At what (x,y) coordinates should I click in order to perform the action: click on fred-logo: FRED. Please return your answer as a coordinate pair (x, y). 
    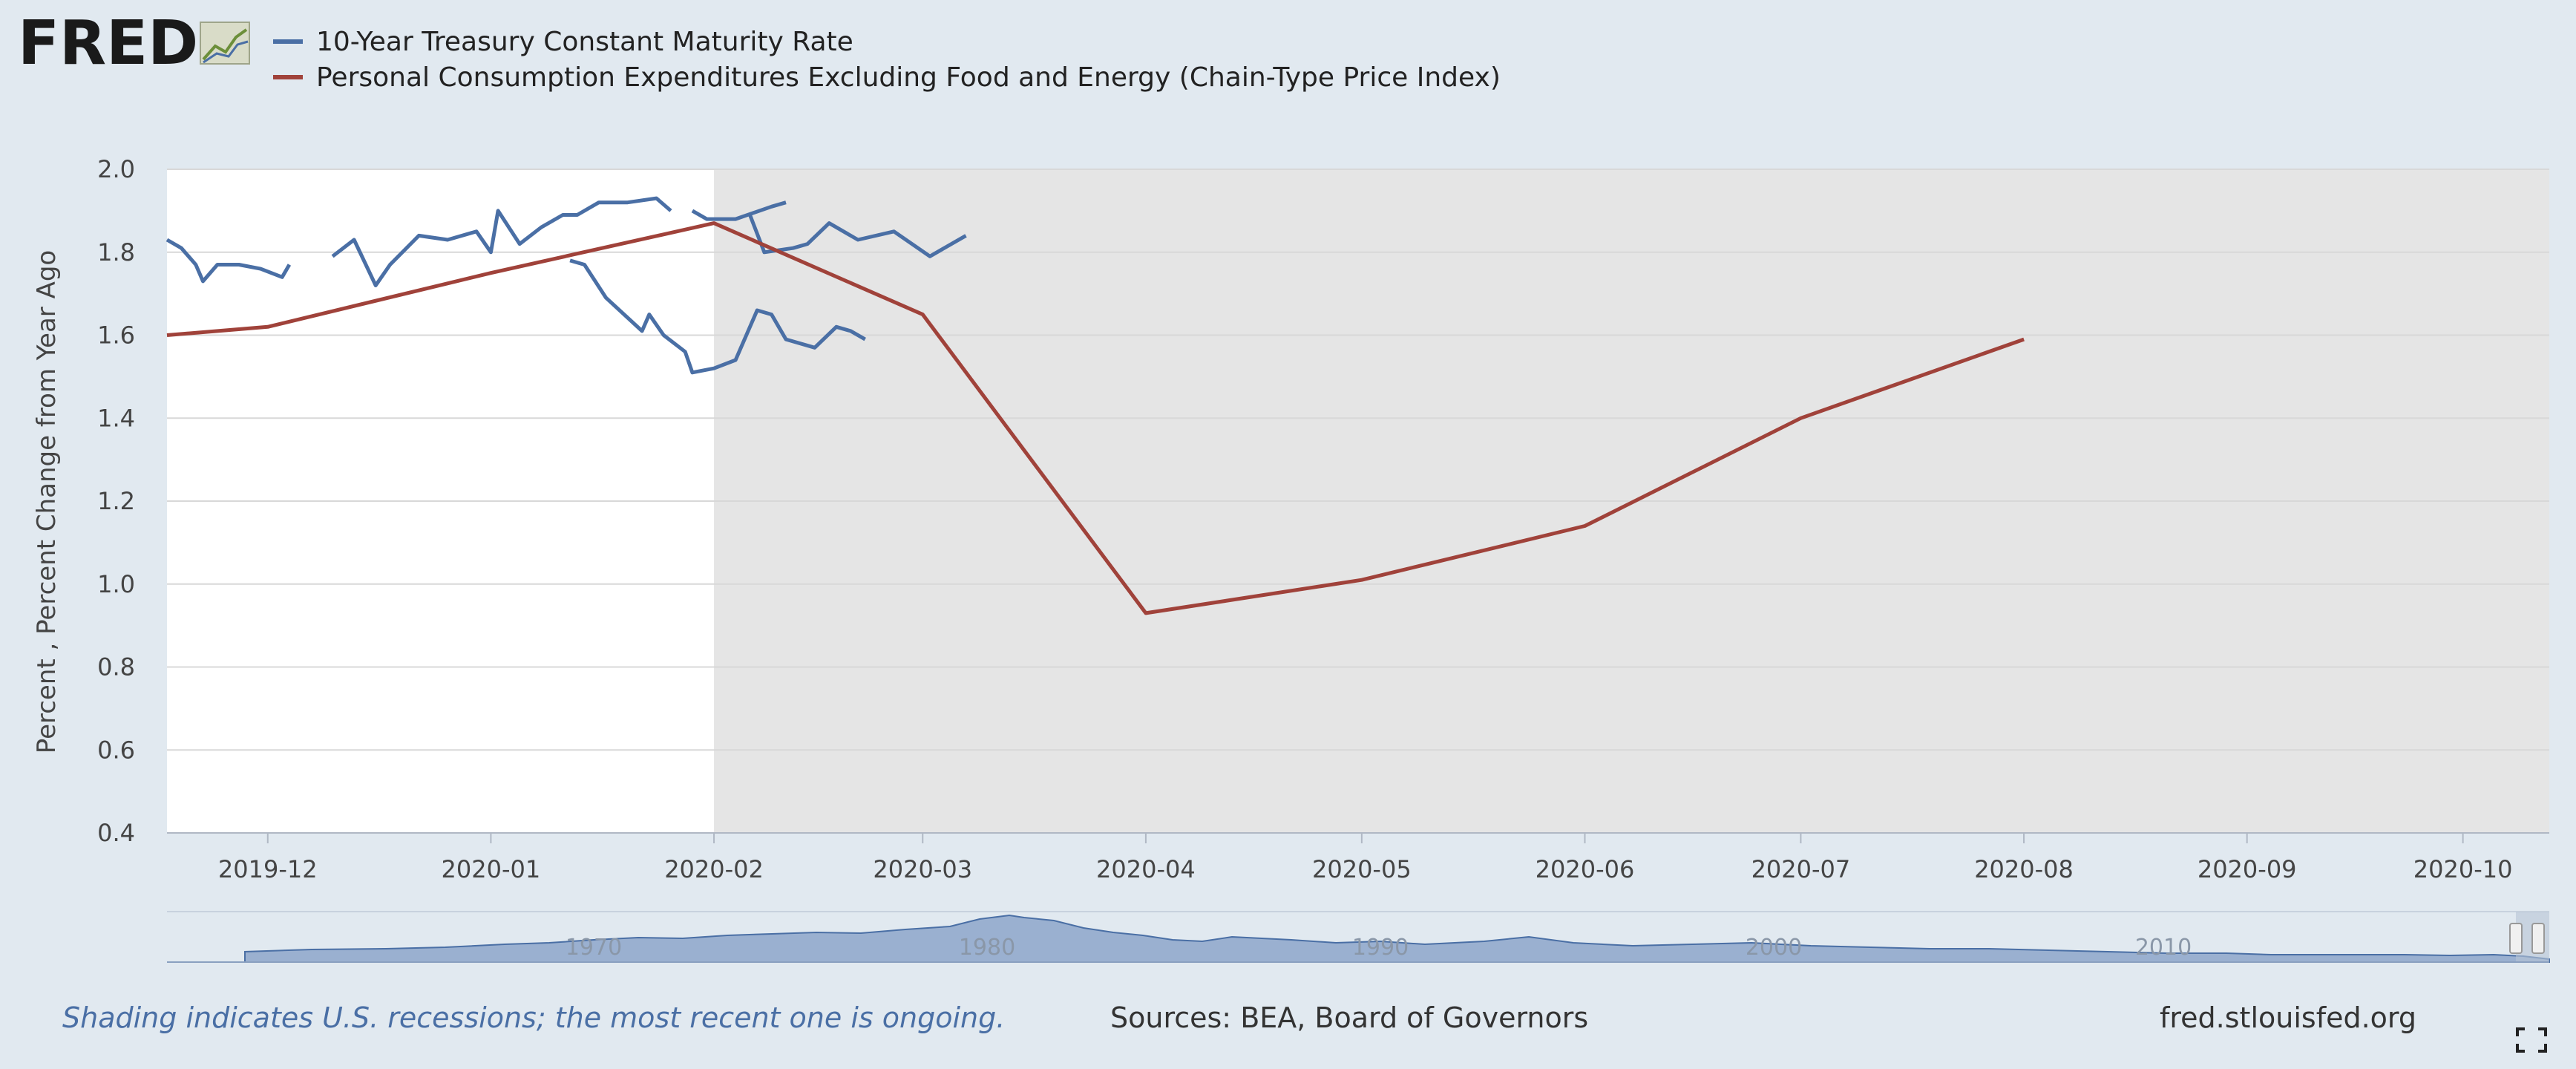
    Looking at the image, I should click on (134, 43).